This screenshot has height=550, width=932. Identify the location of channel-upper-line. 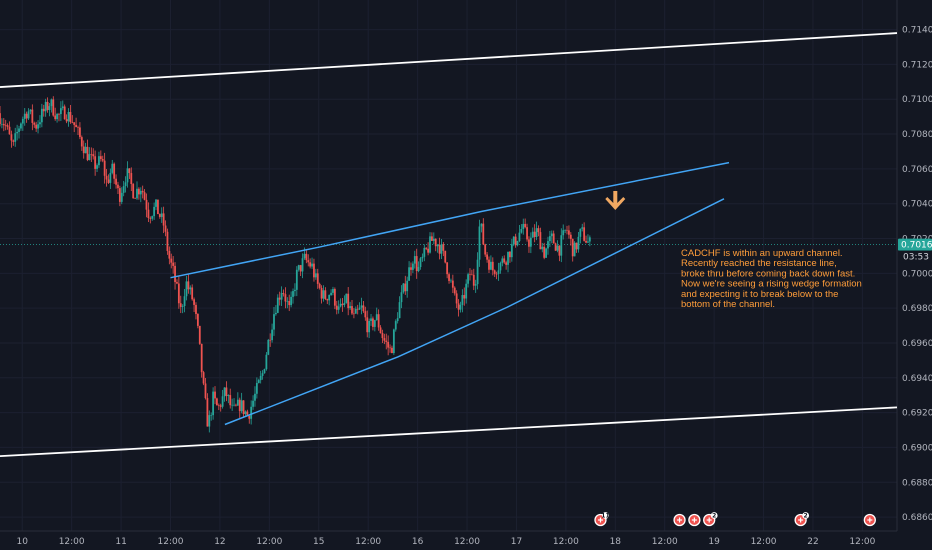
(449, 60).